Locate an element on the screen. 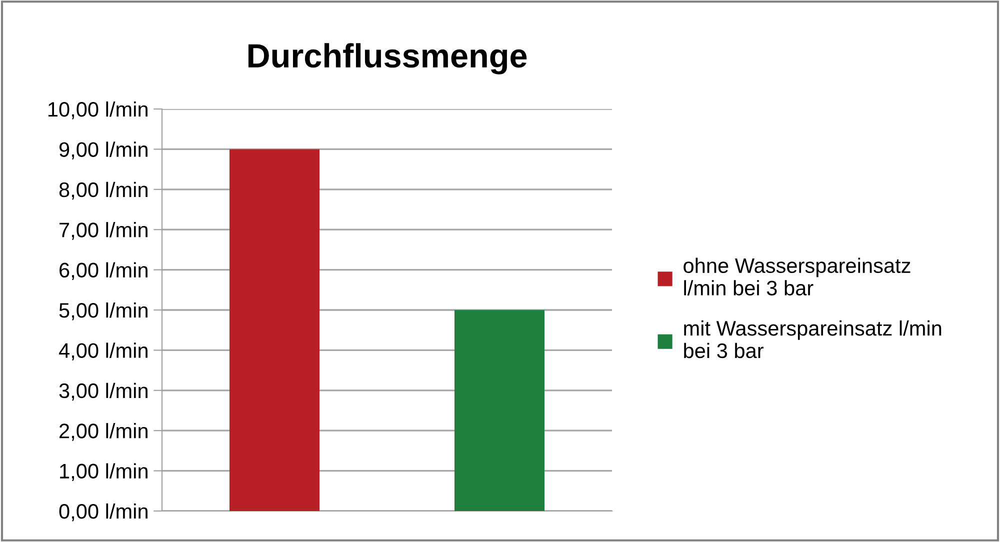 The width and height of the screenshot is (1000, 542). y-tick-label: 8,00 l/min is located at coordinates (103, 191).